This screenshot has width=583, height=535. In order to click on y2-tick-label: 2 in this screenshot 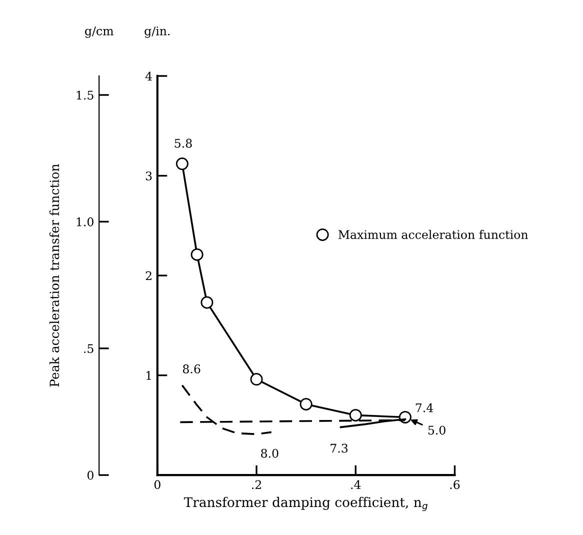, I will do `click(149, 275)`.